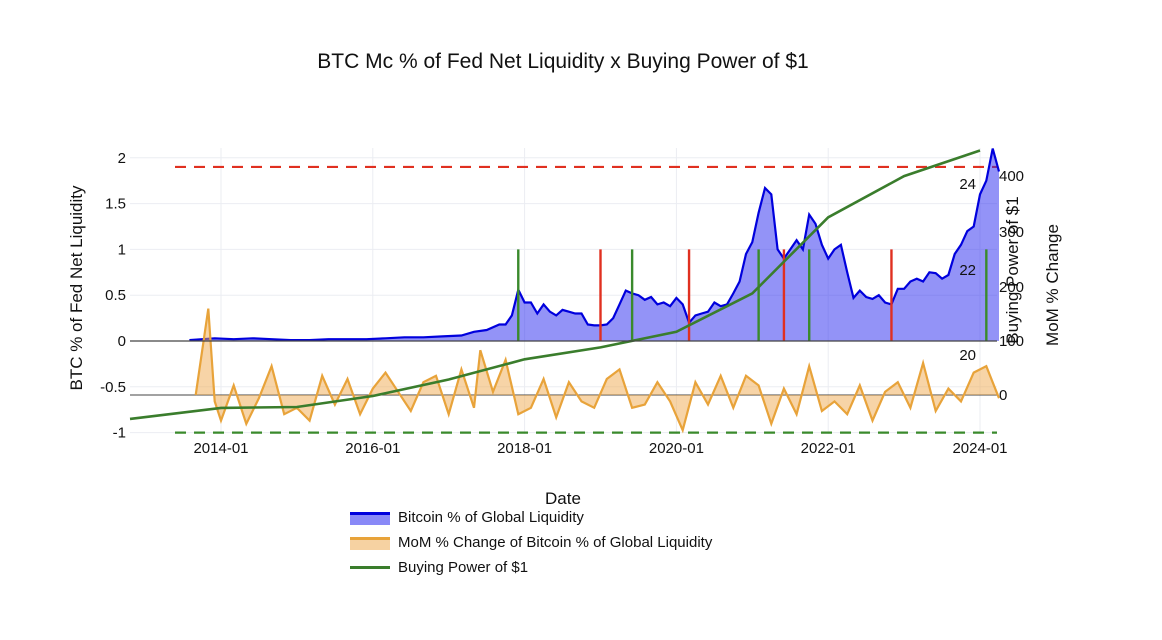 This screenshot has height=640, width=1162. I want to click on legend-label-btc: Bitcoin % of Global Liquidity, so click(491, 517).